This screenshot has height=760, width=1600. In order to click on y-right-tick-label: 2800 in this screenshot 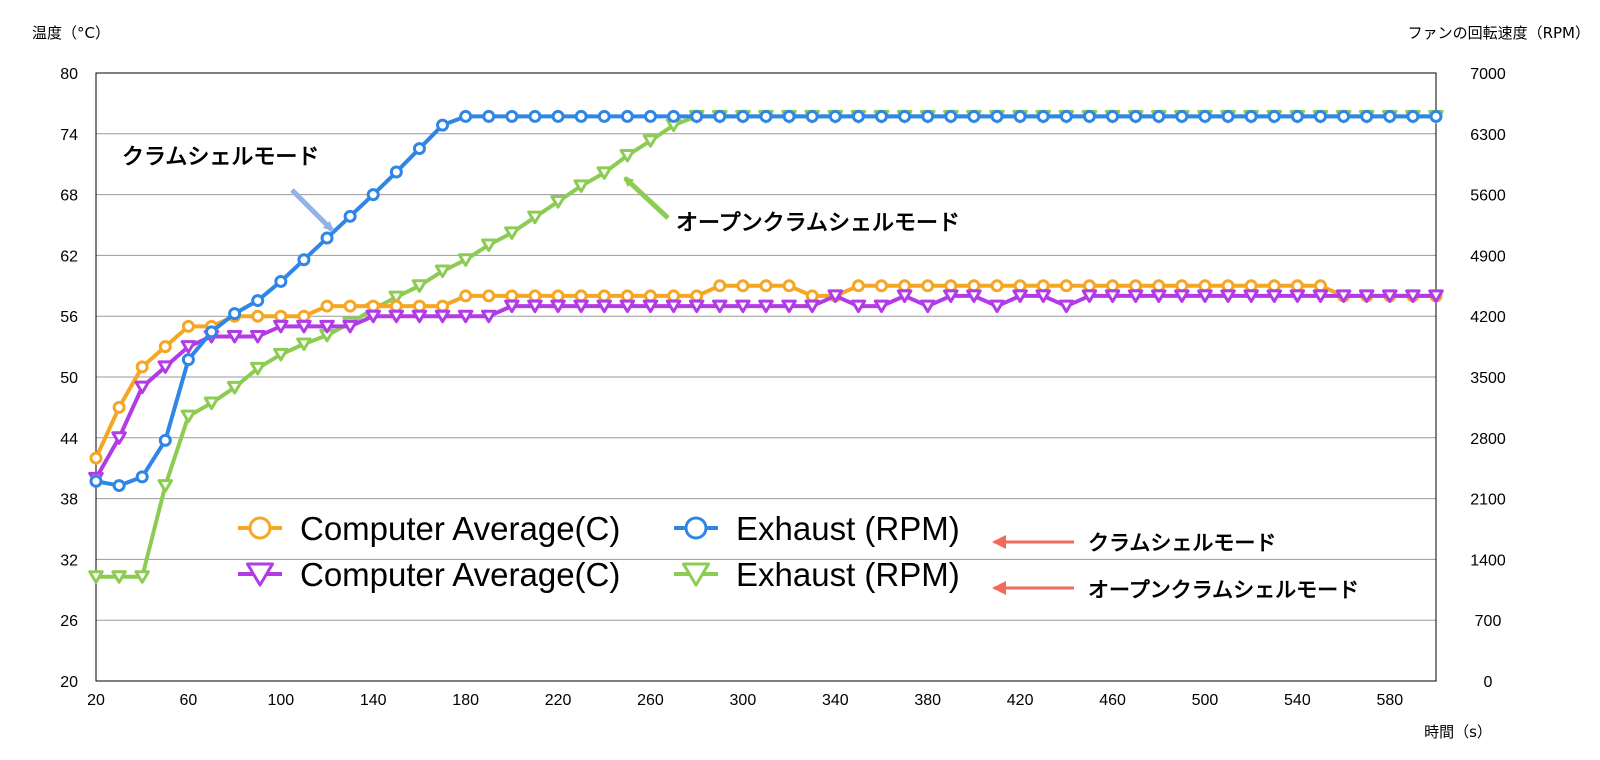, I will do `click(1488, 439)`.